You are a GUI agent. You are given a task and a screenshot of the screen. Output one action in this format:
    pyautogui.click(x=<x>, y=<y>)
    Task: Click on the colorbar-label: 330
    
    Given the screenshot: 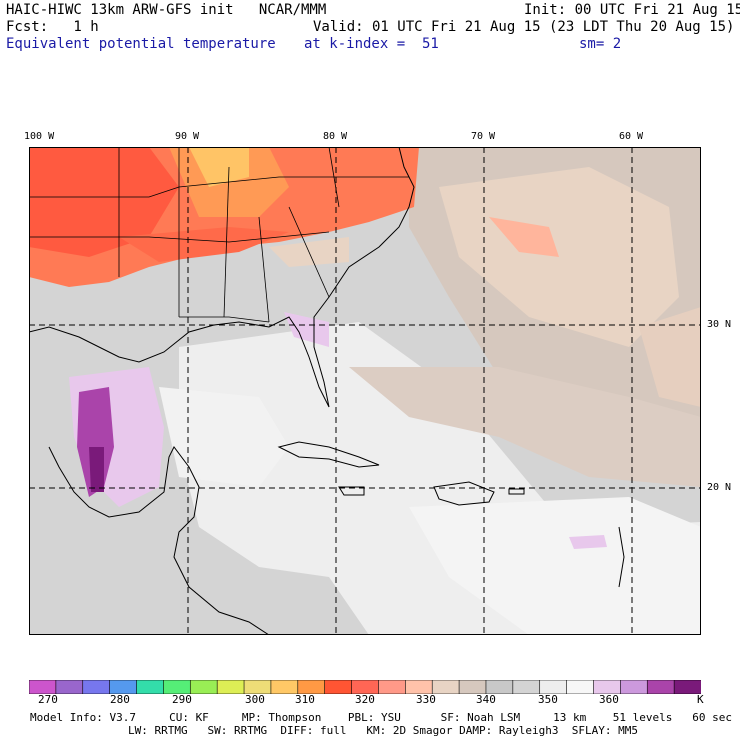 What is the action you would take?
    pyautogui.click(x=426, y=699)
    